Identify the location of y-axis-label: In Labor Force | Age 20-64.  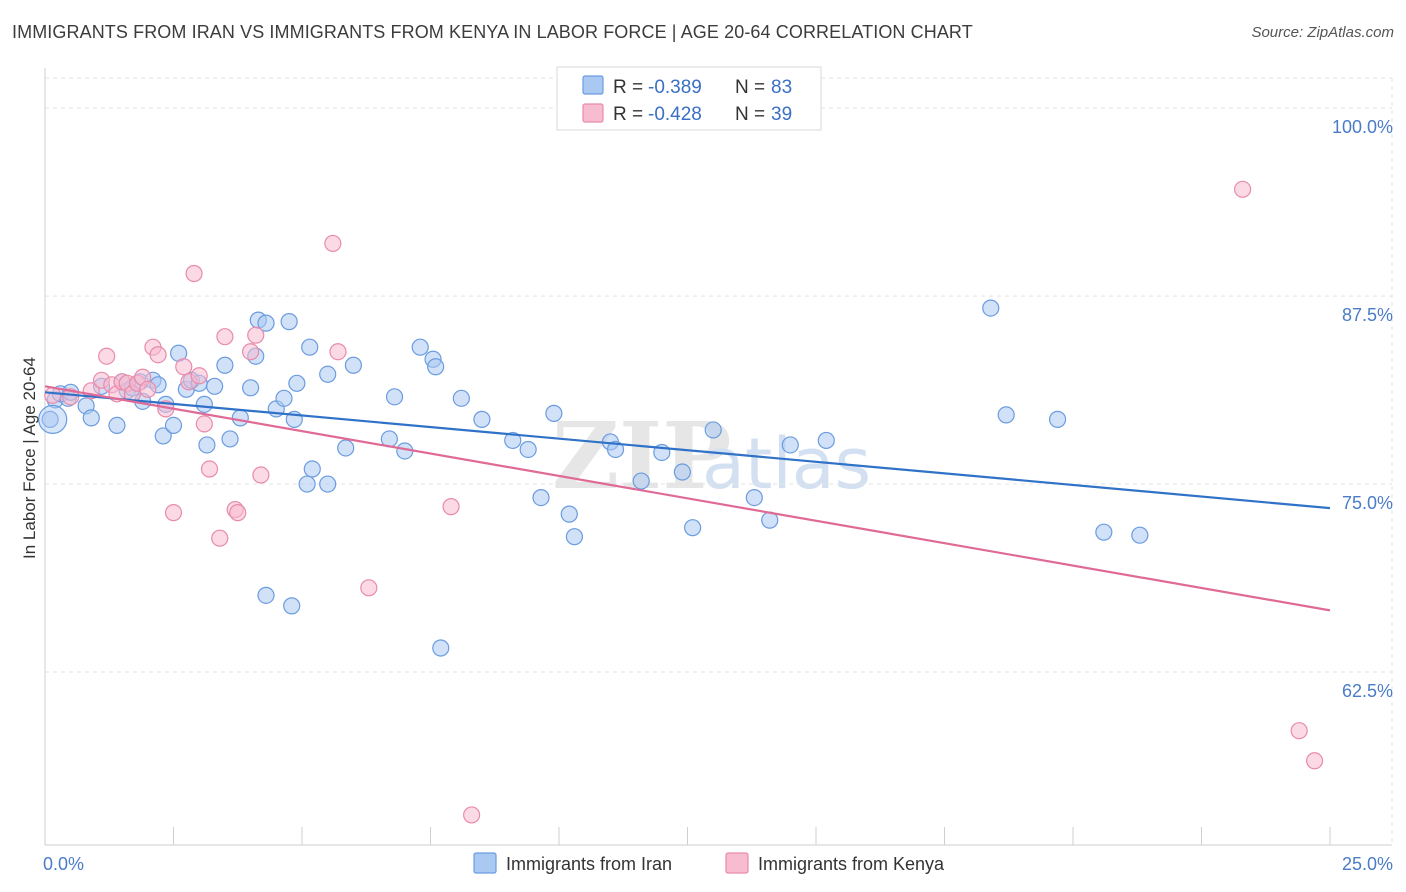
(29, 458).